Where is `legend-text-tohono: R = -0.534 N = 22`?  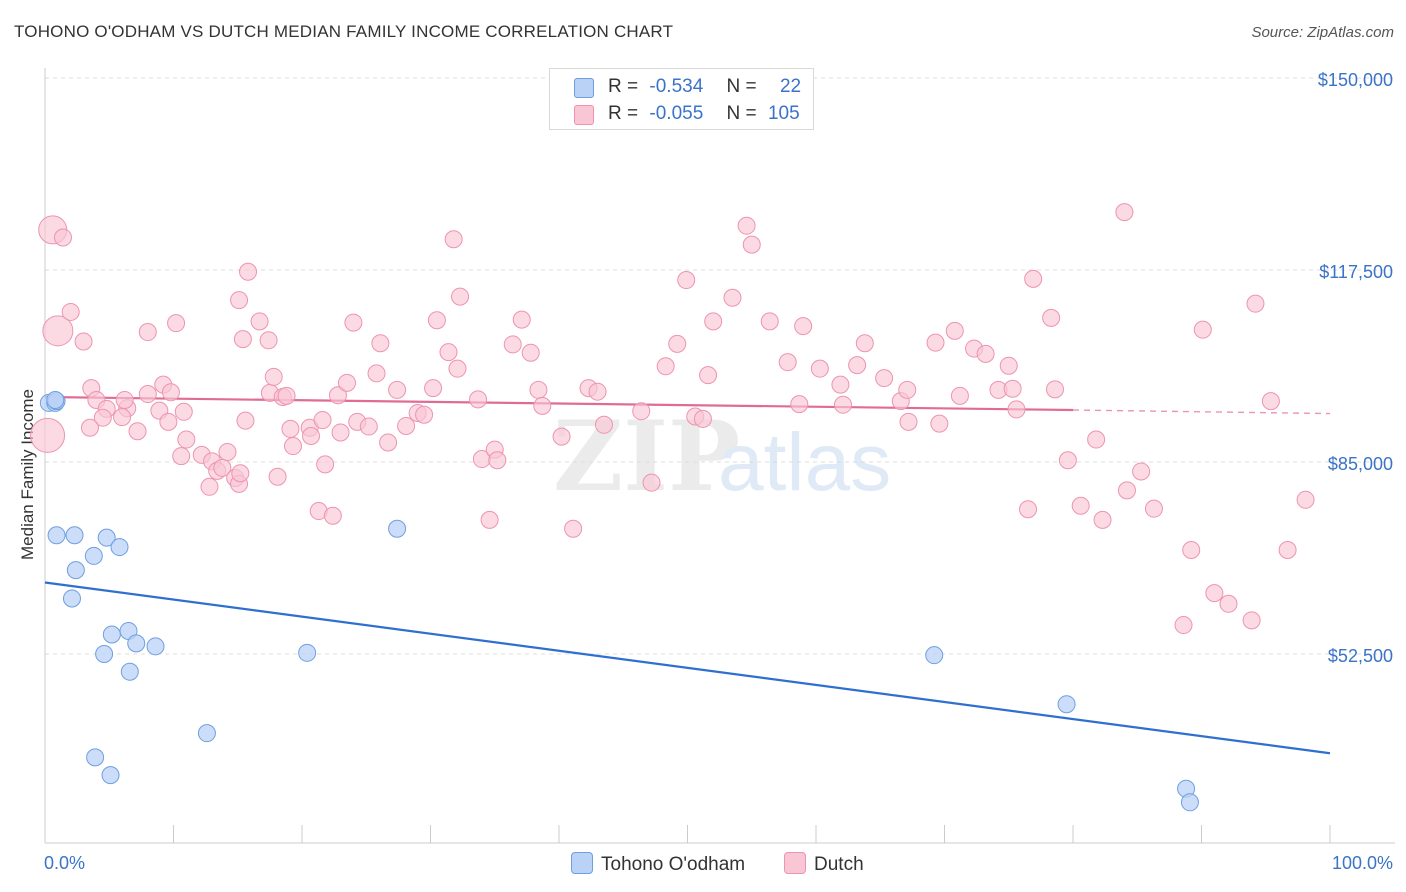 legend-text-tohono: R = -0.534 N = 22 is located at coordinates (704, 87).